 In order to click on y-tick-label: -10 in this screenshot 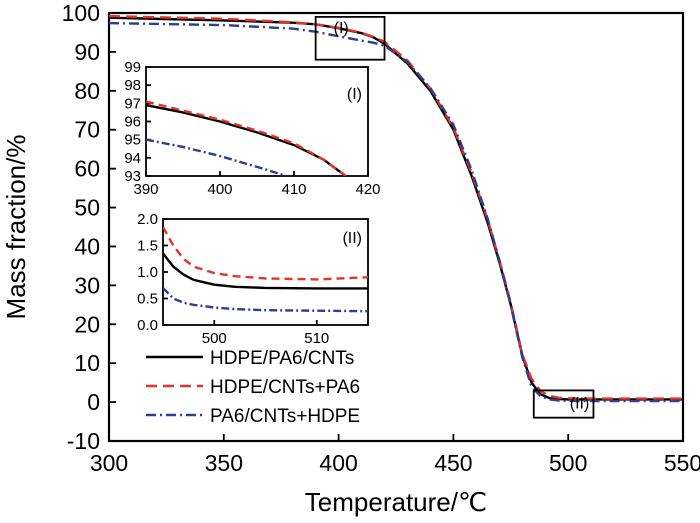, I will do `click(83, 441)`.